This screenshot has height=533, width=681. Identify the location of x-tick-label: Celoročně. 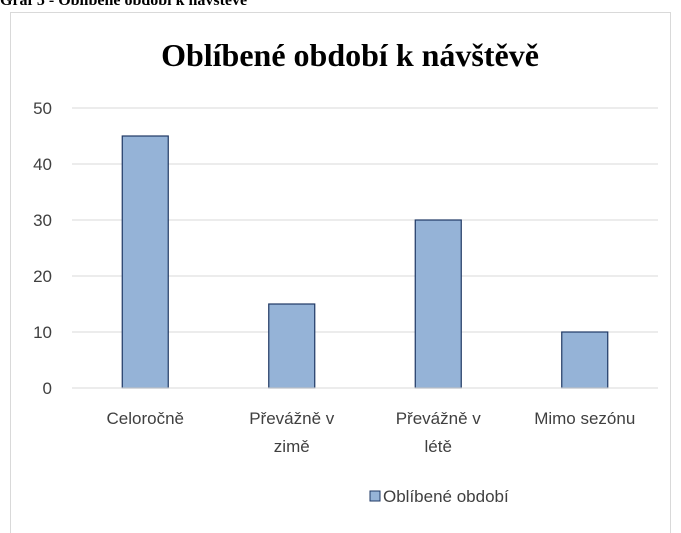
(146, 418).